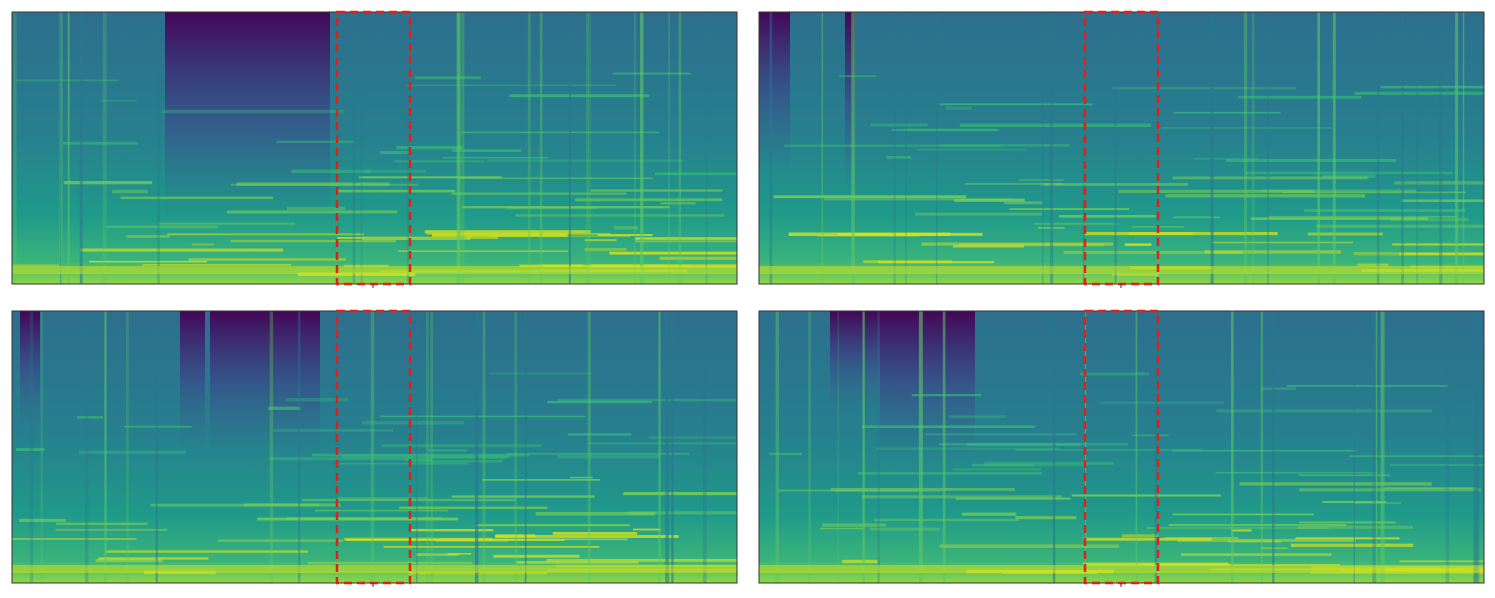 Image resolution: width=1495 pixels, height=598 pixels. I want to click on bass-band, so click(374, 270).